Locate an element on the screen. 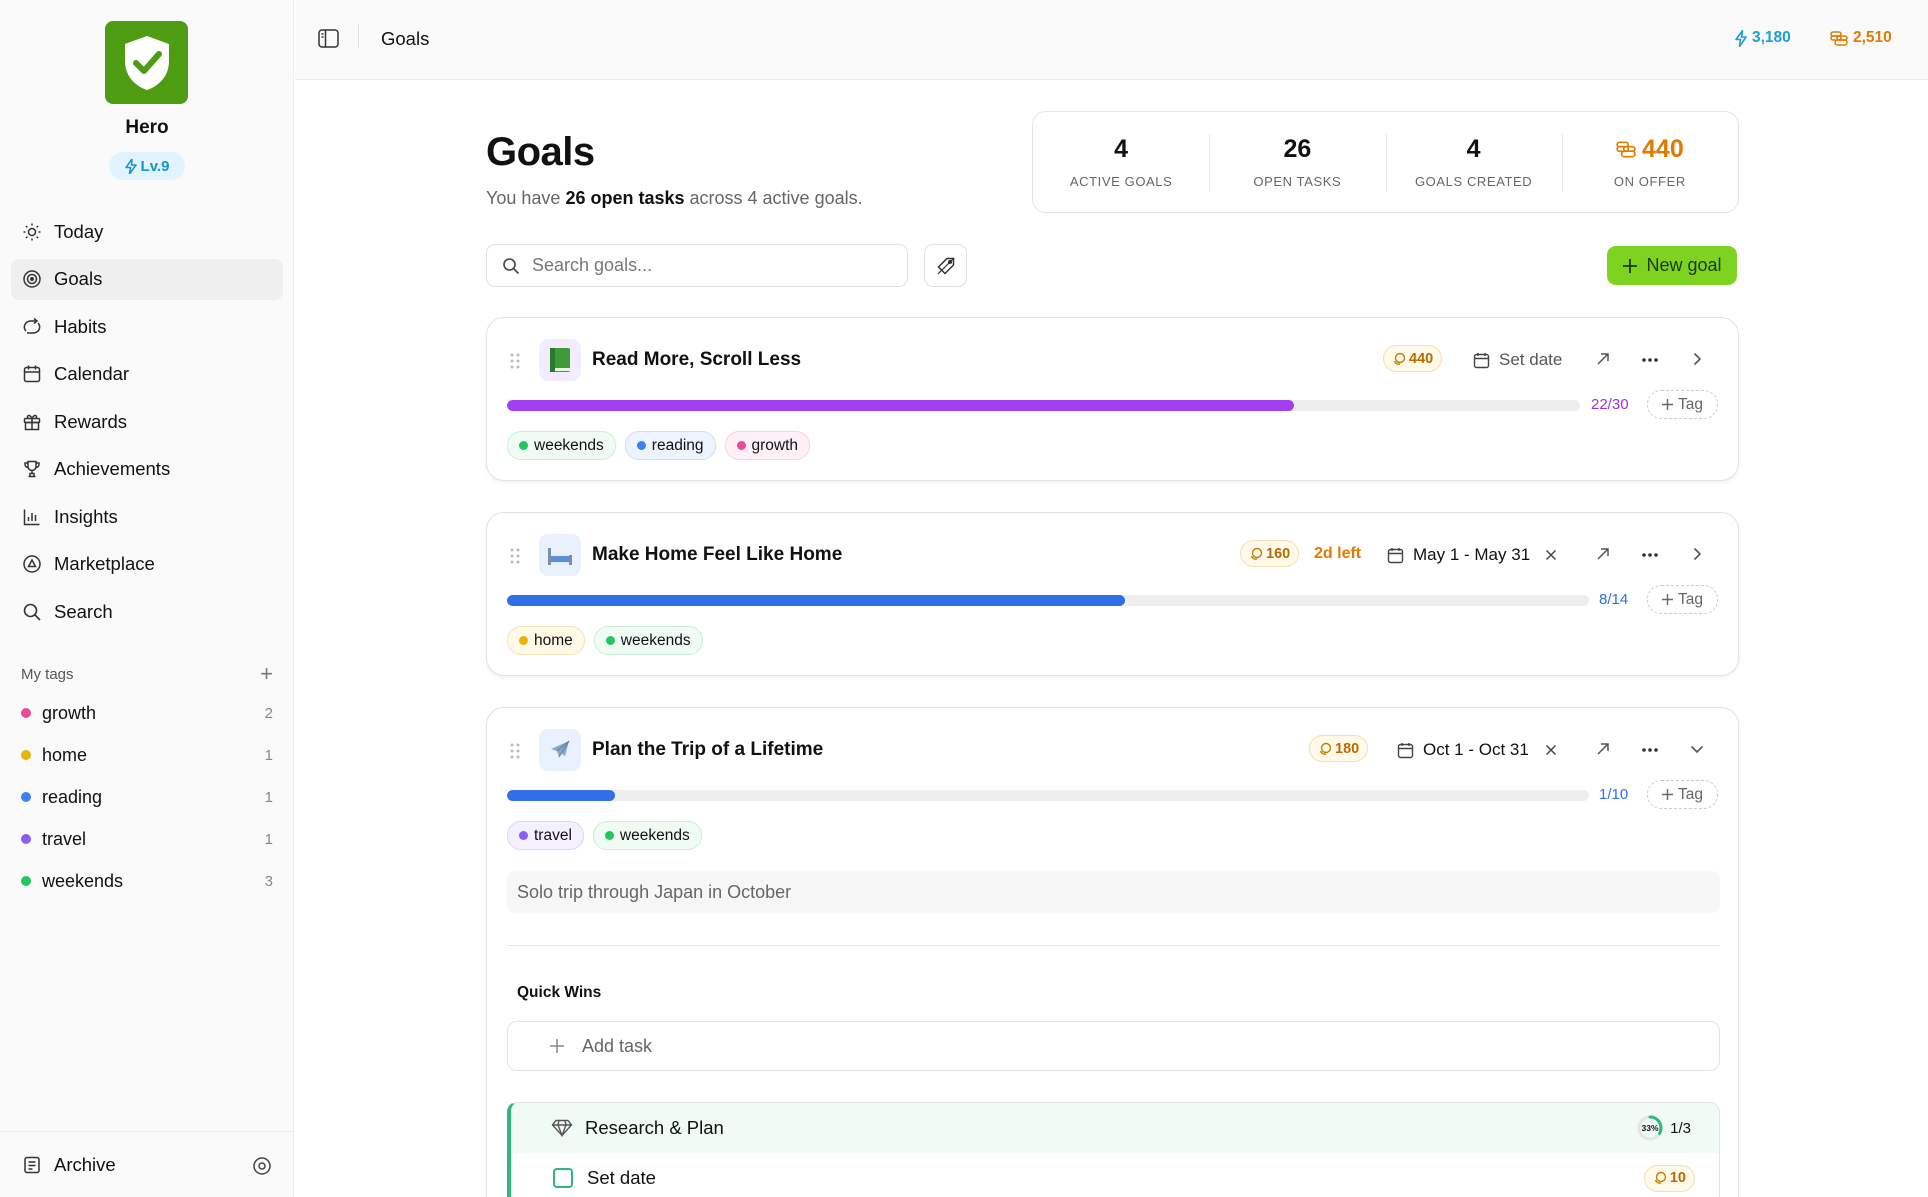 The image size is (1928, 1197). tag-filter-button is located at coordinates (945, 265).